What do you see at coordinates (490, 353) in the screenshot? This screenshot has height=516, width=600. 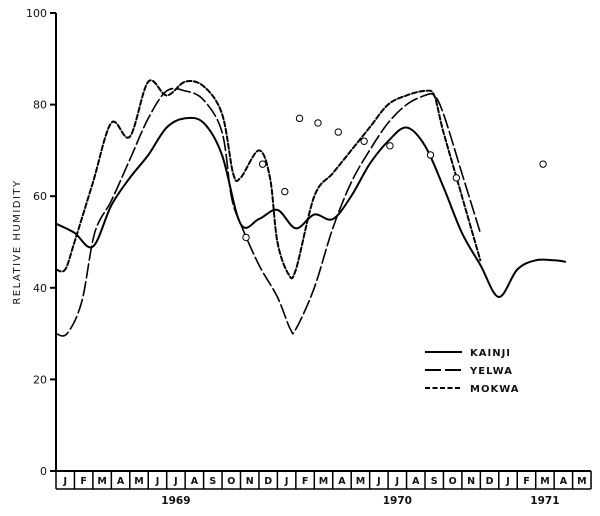 I see `legend-label-kainji: KAINJI` at bounding box center [490, 353].